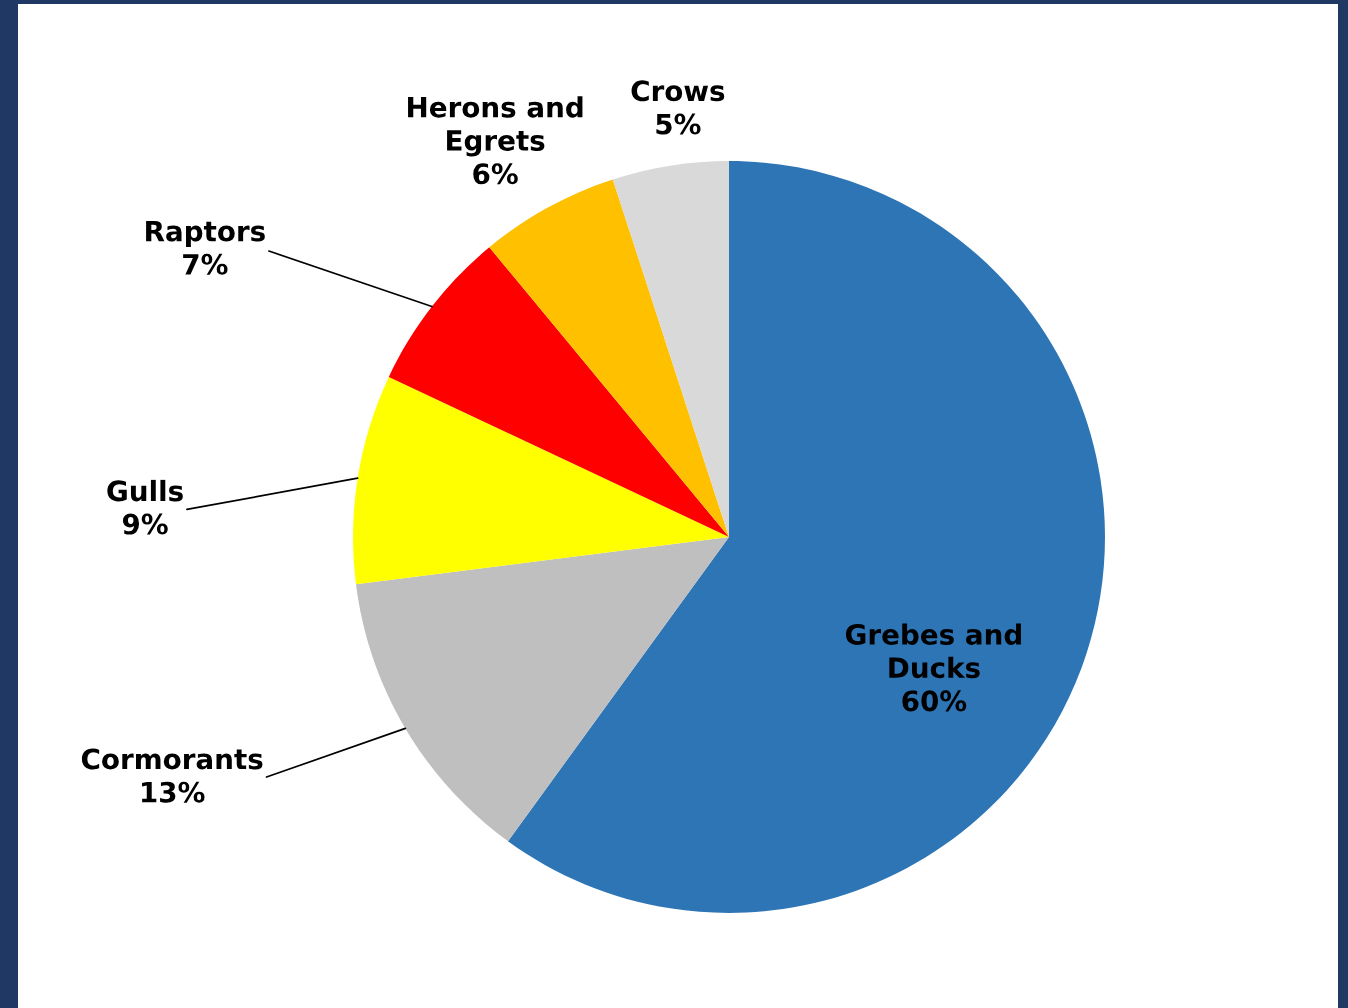  I want to click on data-label: 9%, so click(145, 524).